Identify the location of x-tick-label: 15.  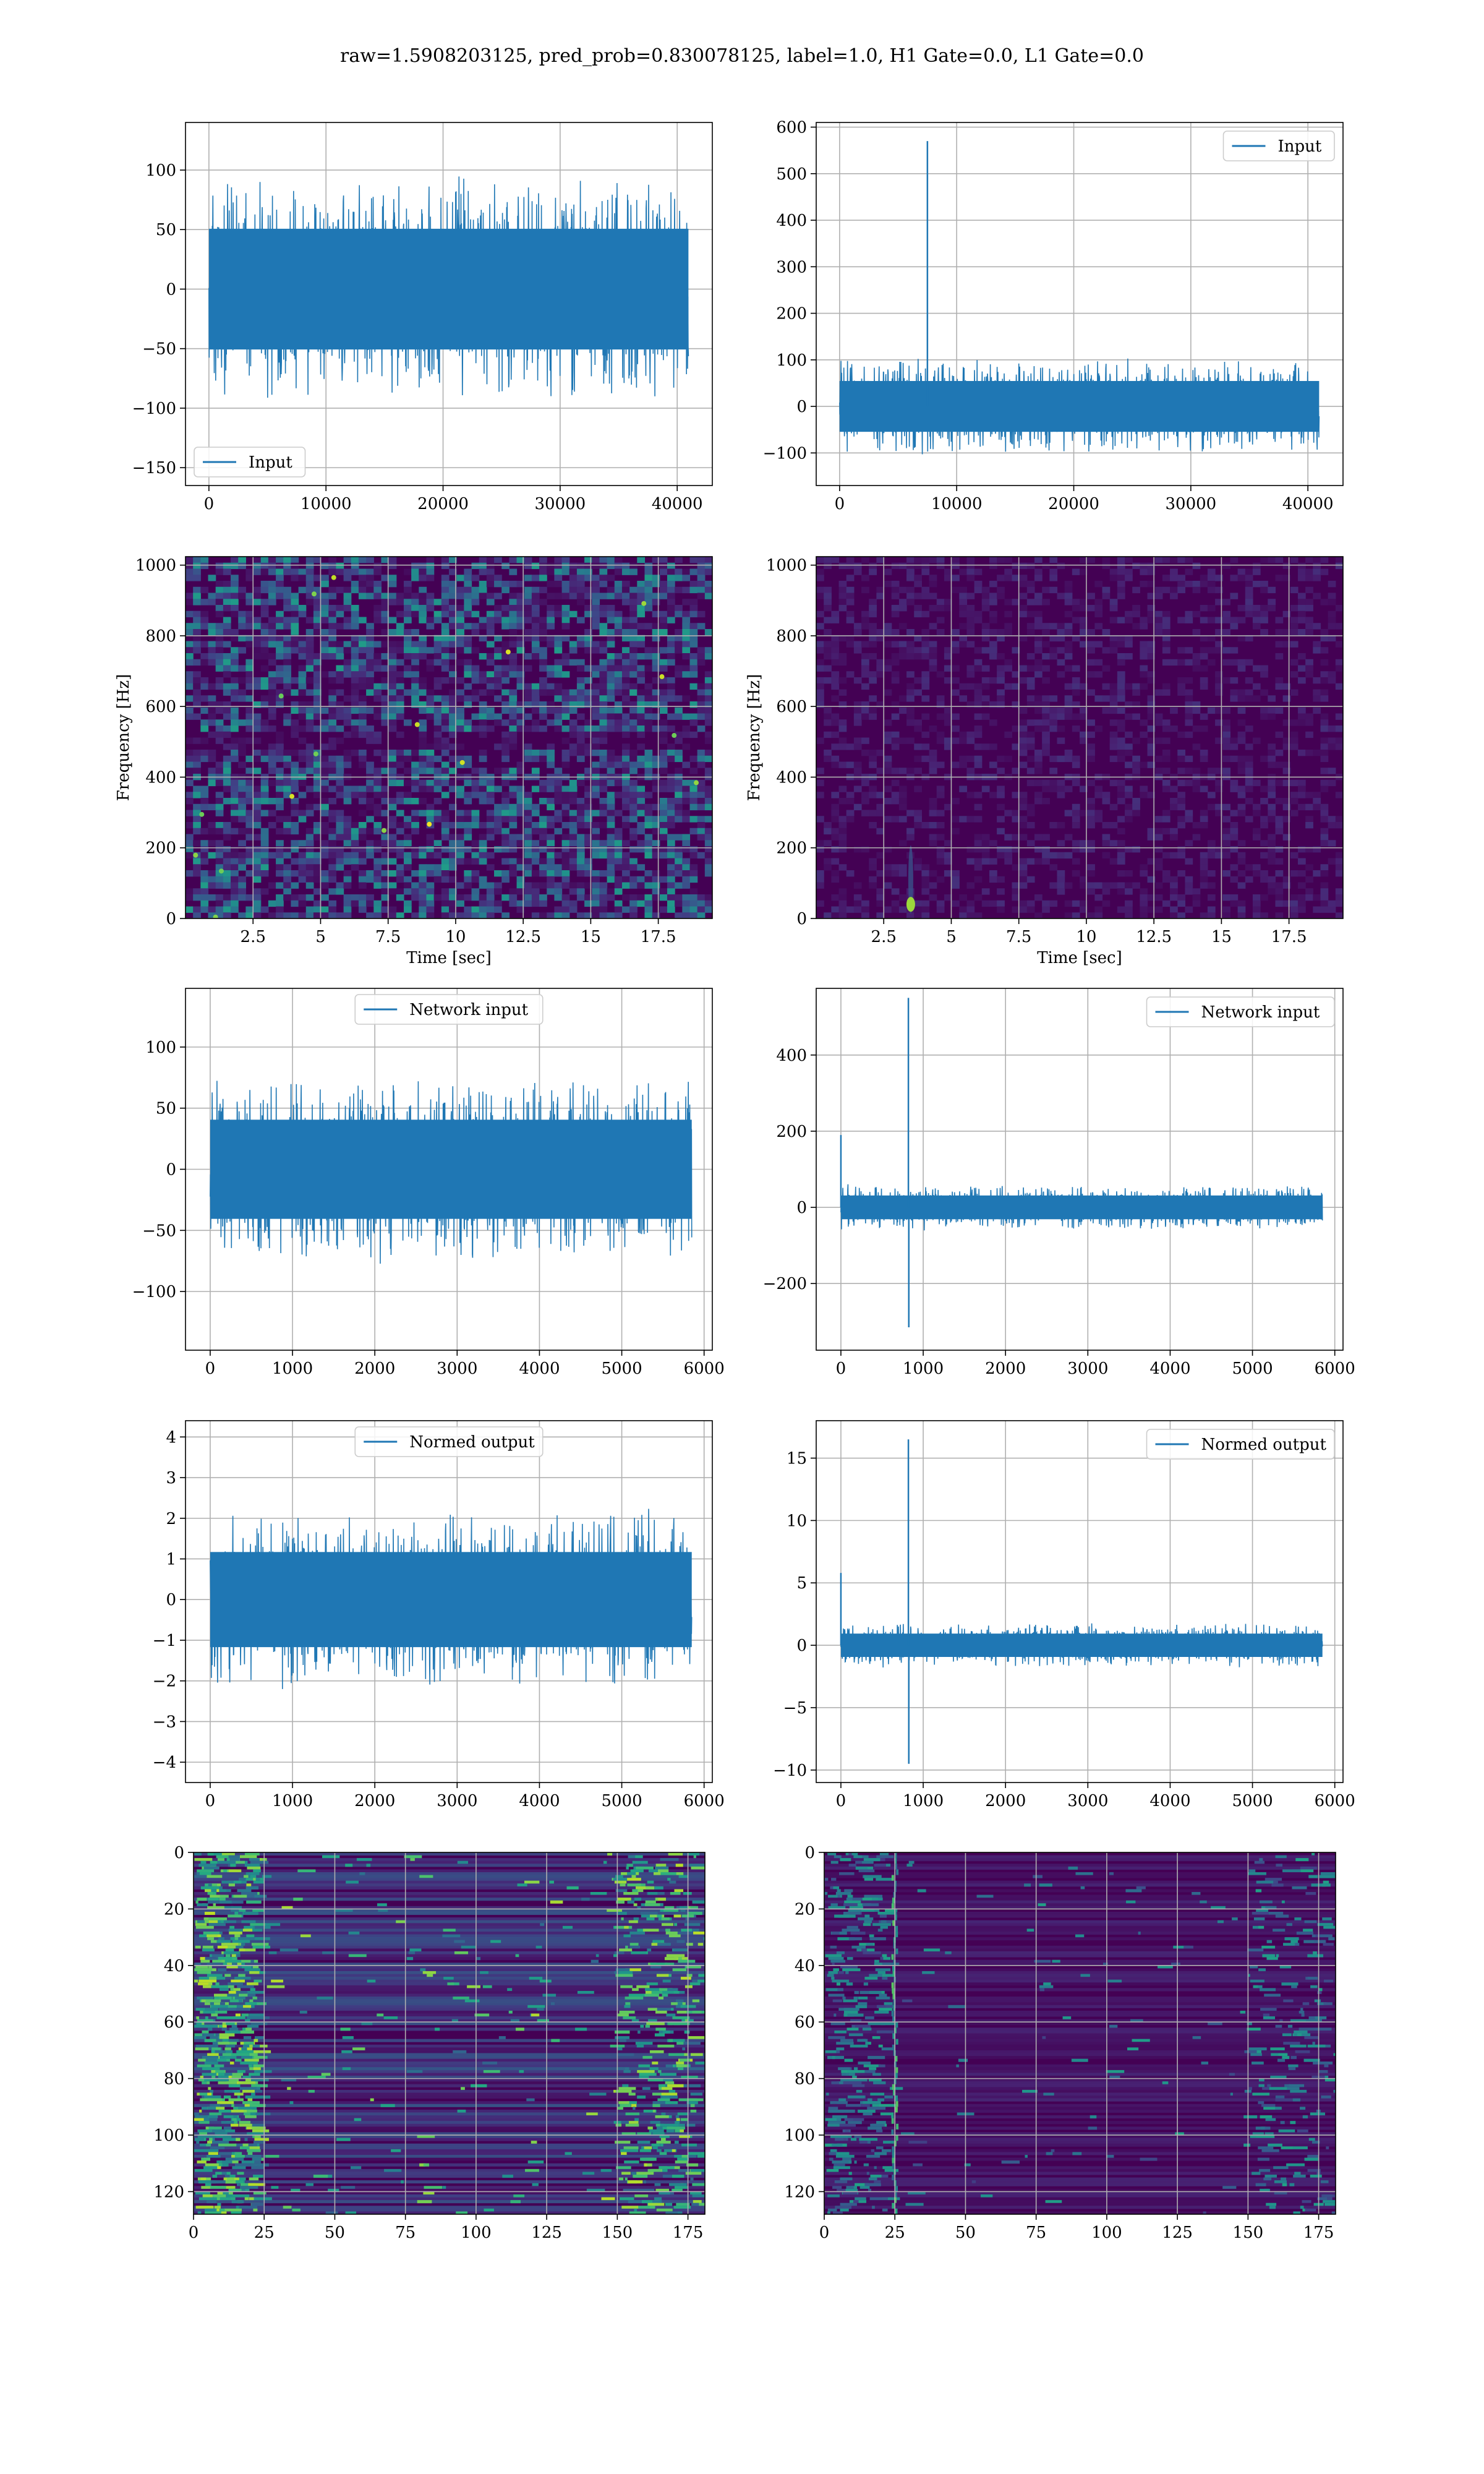
(591, 937).